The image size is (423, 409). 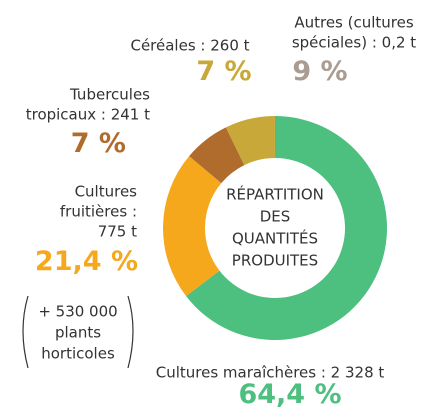 I want to click on note: plants, so click(x=78, y=333).